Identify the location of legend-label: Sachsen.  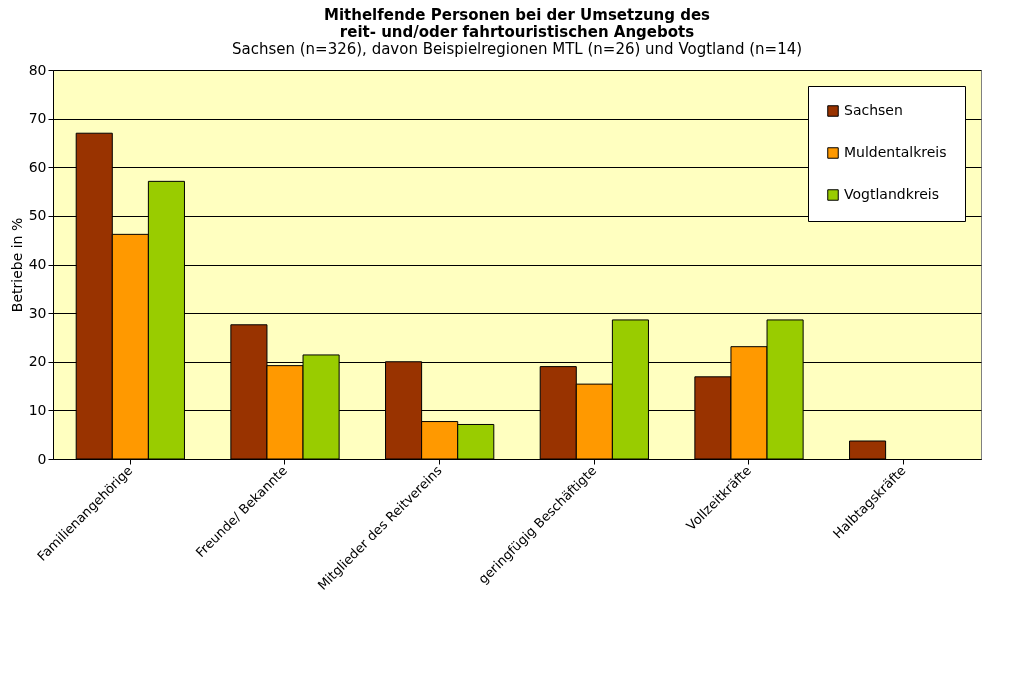
(873, 110).